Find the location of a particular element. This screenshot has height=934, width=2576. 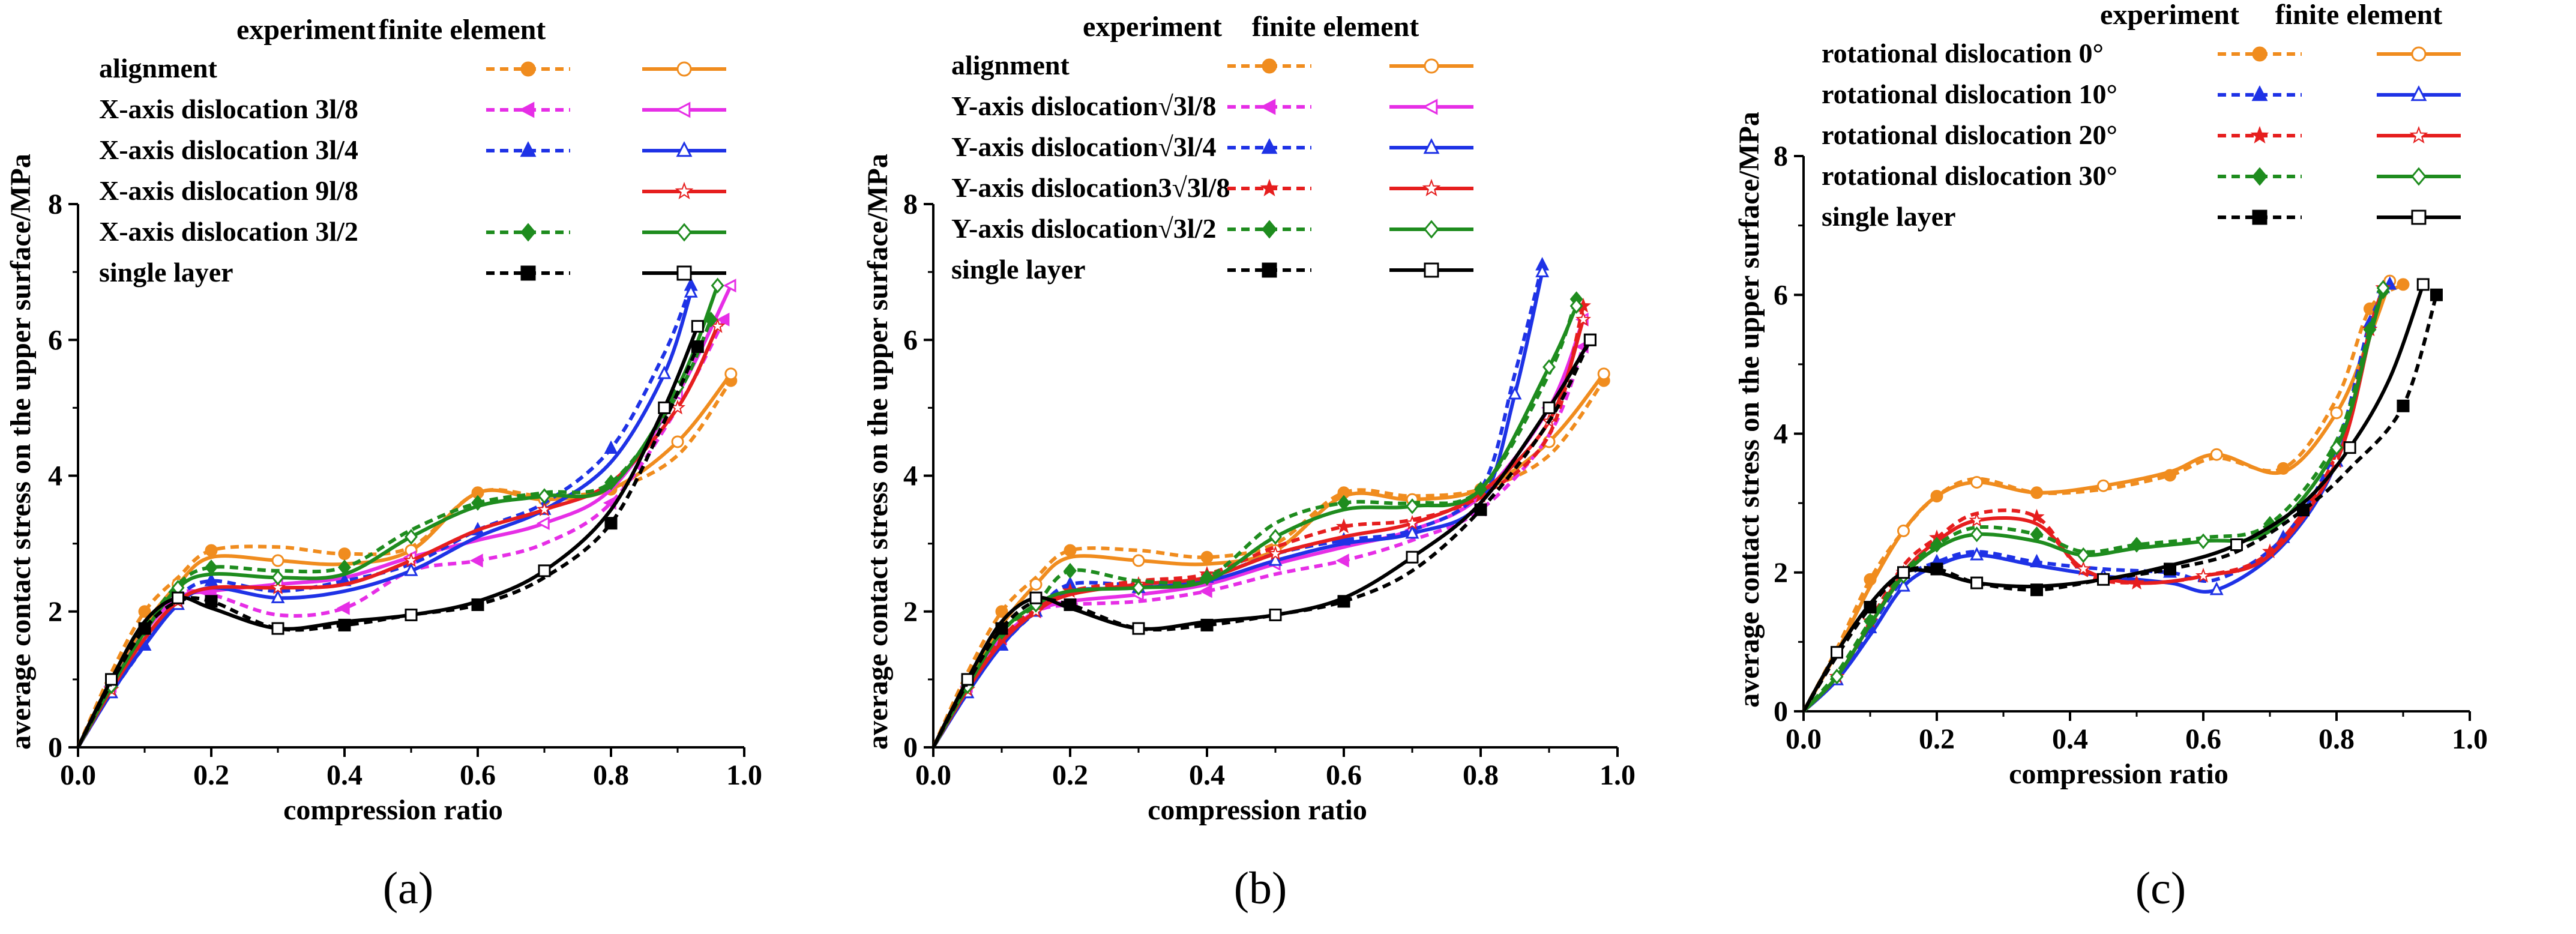

y-tick-label: 8 is located at coordinates (55, 204).